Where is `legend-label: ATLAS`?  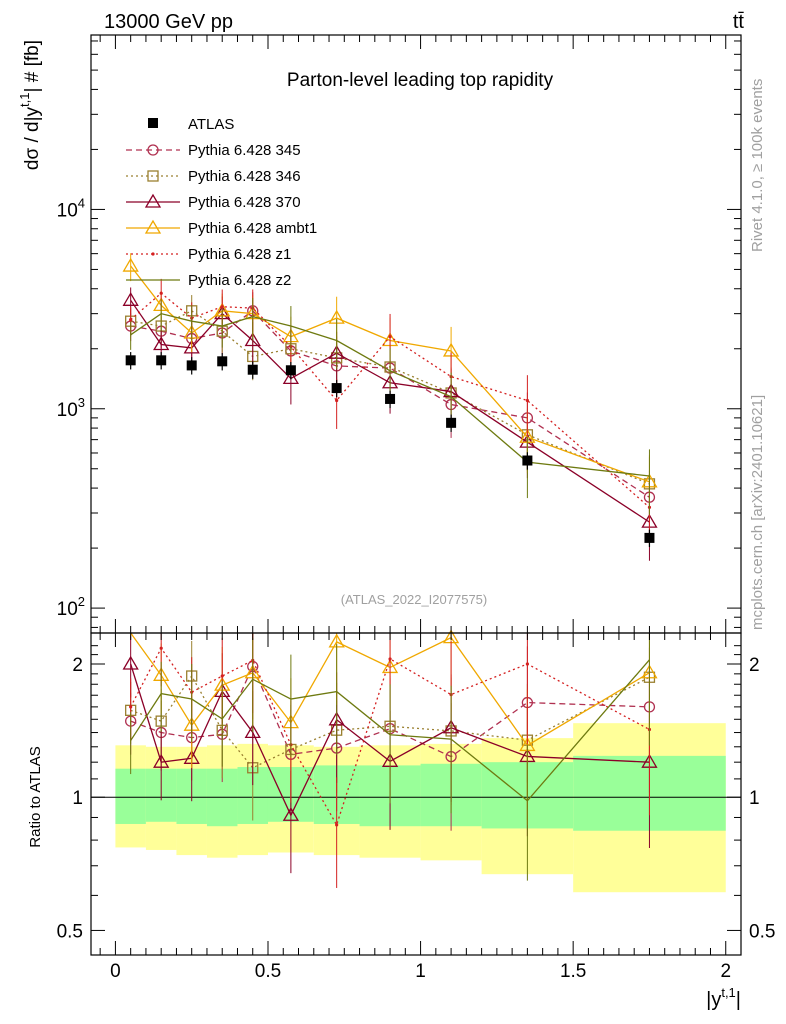 legend-label: ATLAS is located at coordinates (211, 124).